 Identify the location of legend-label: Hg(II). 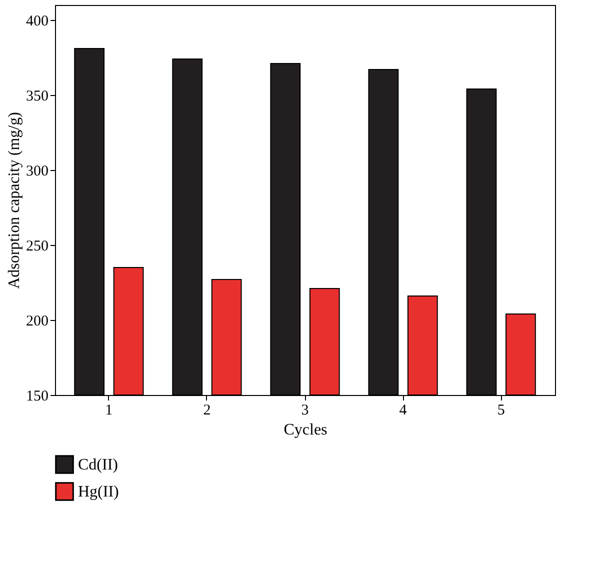
(98, 492).